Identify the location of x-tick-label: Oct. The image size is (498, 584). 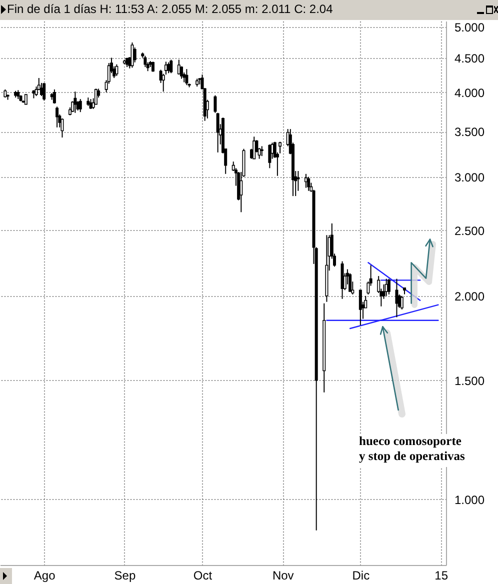
(203, 575).